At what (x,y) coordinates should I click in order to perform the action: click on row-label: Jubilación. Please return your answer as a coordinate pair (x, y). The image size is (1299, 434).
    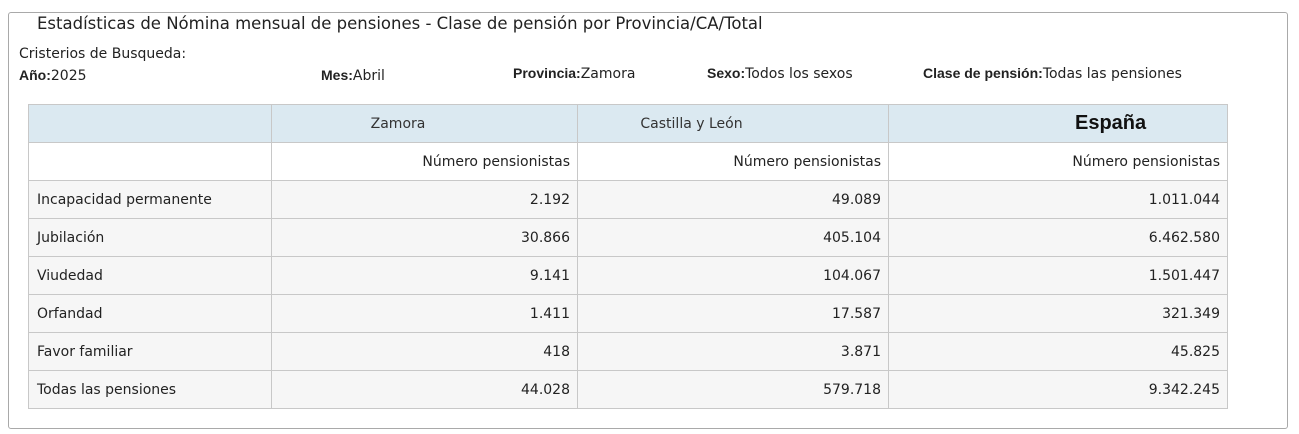
    Looking at the image, I should click on (150, 237).